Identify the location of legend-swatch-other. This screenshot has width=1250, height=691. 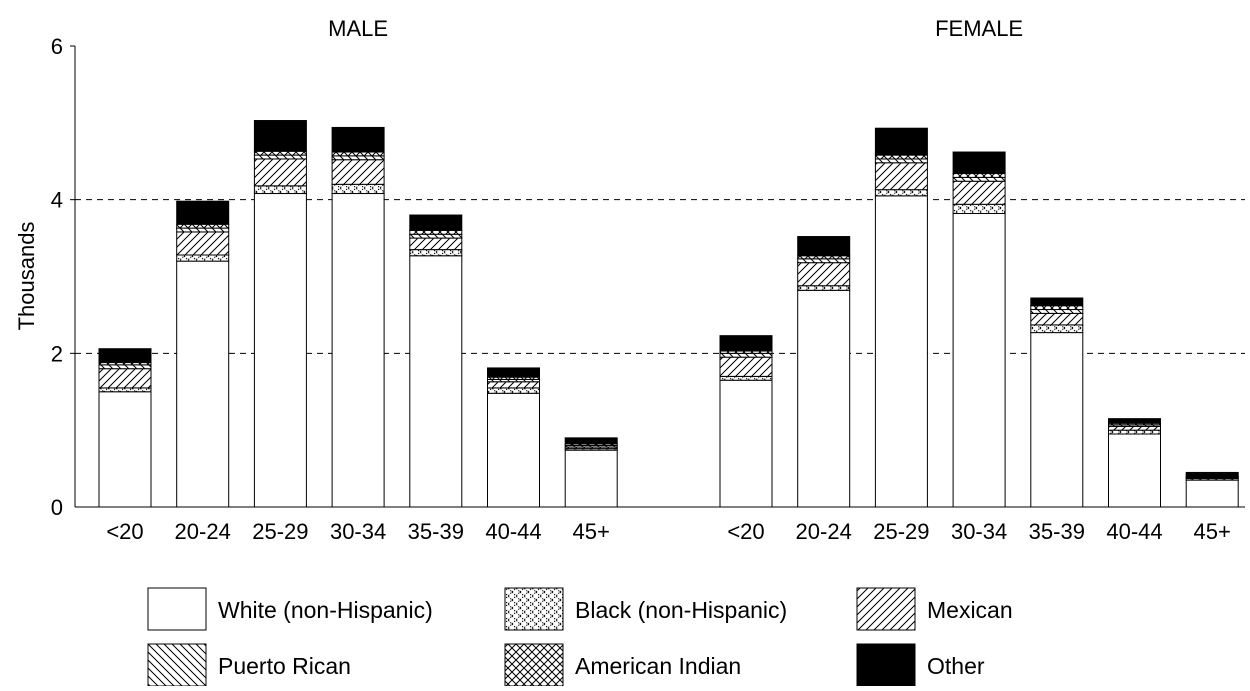
(886, 665).